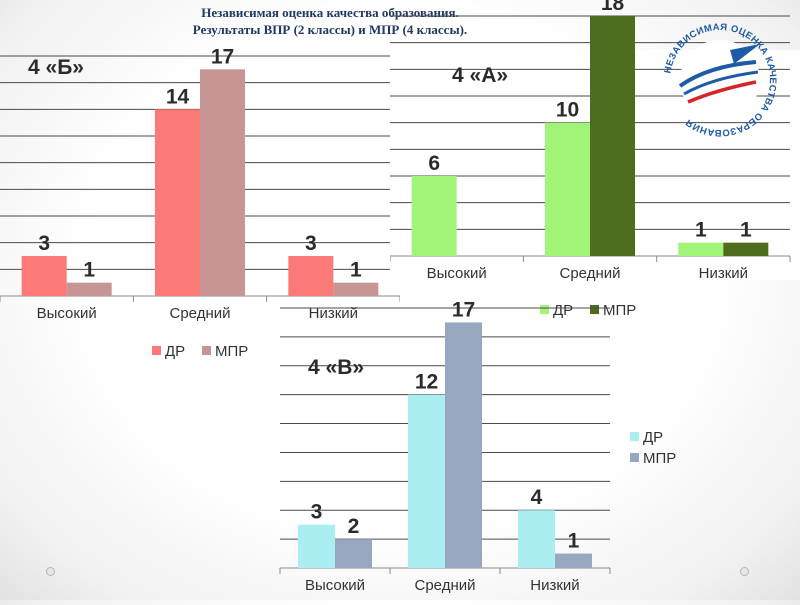 The height and width of the screenshot is (605, 800). I want to click on binder-hole-left, so click(50, 571).